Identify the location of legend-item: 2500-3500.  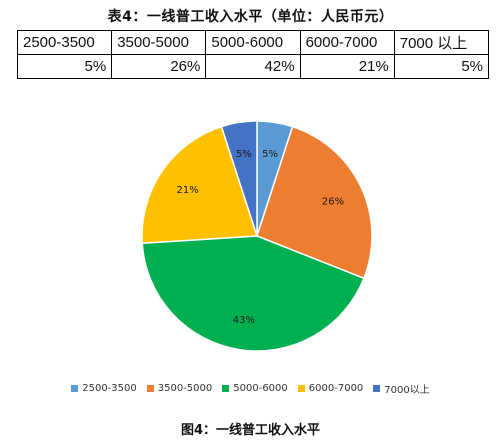
(104, 388).